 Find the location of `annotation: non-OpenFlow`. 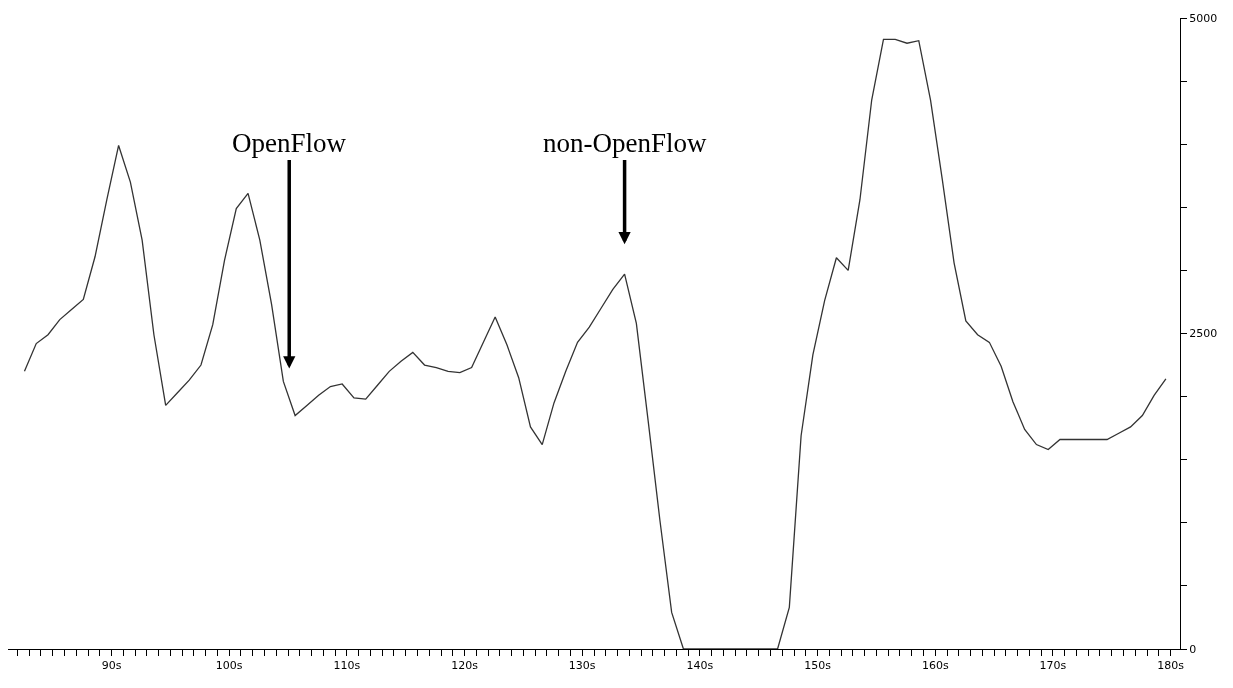

annotation: non-OpenFlow is located at coordinates (625, 143).